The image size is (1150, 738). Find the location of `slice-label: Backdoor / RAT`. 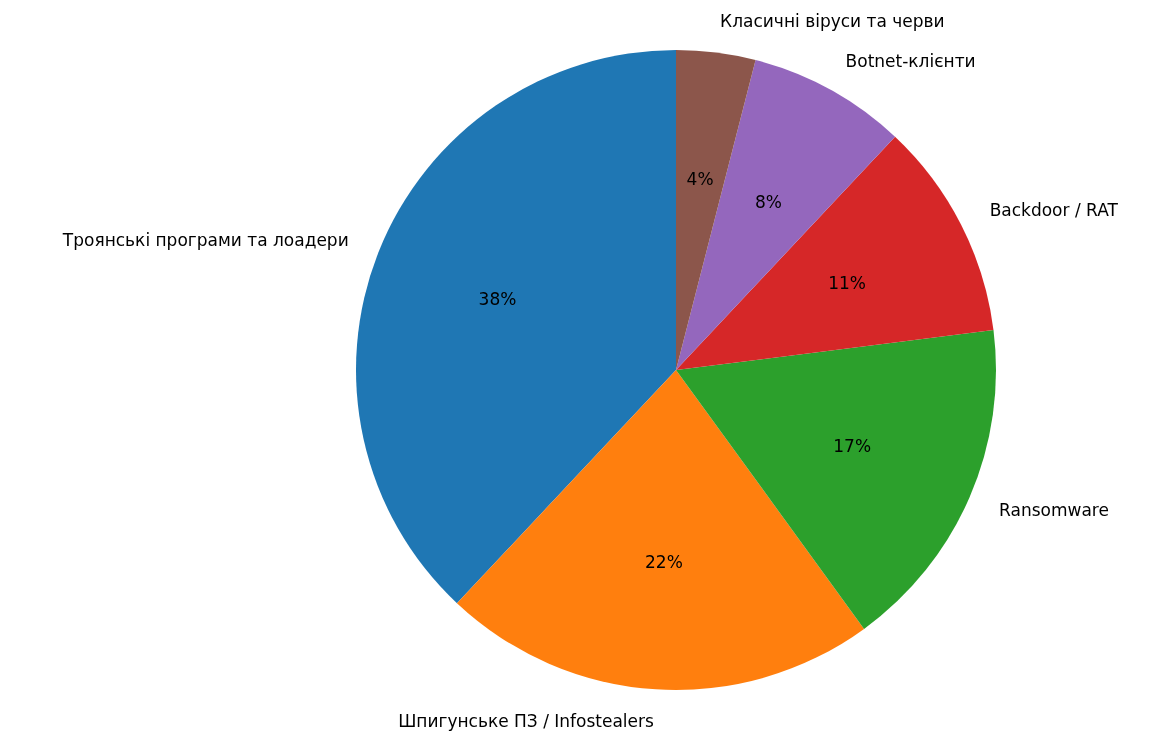

slice-label: Backdoor / RAT is located at coordinates (1054, 210).